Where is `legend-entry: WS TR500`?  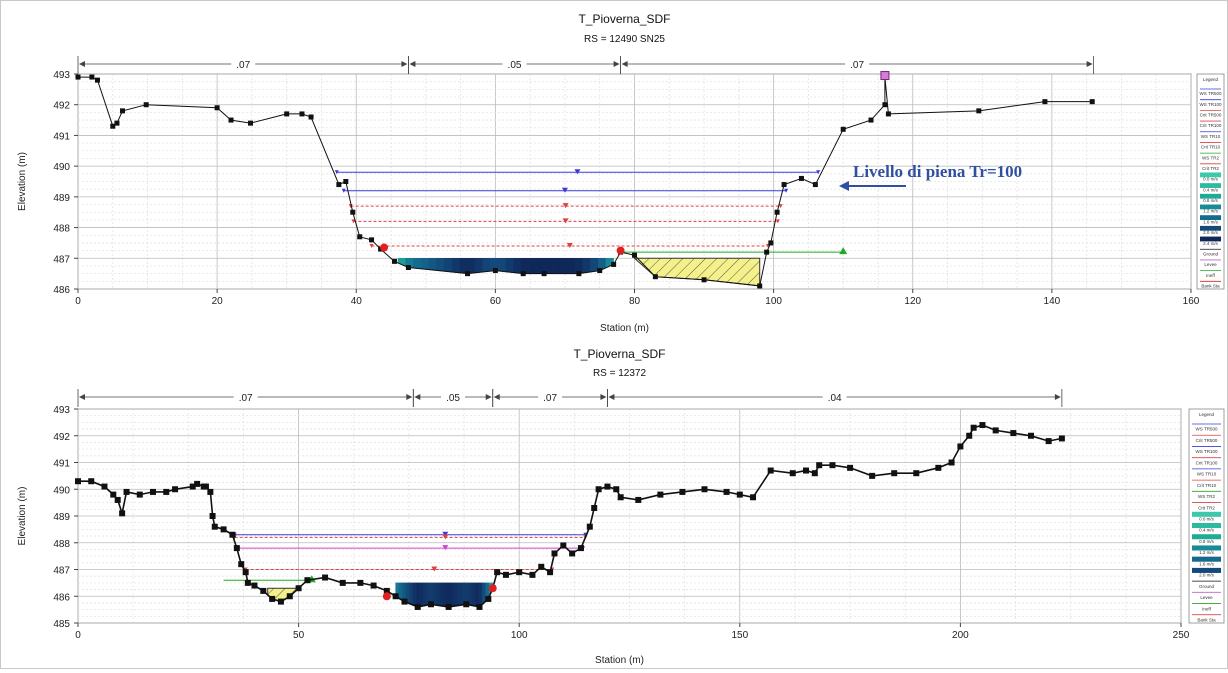
legend-entry: WS TR500 is located at coordinates (1207, 429).